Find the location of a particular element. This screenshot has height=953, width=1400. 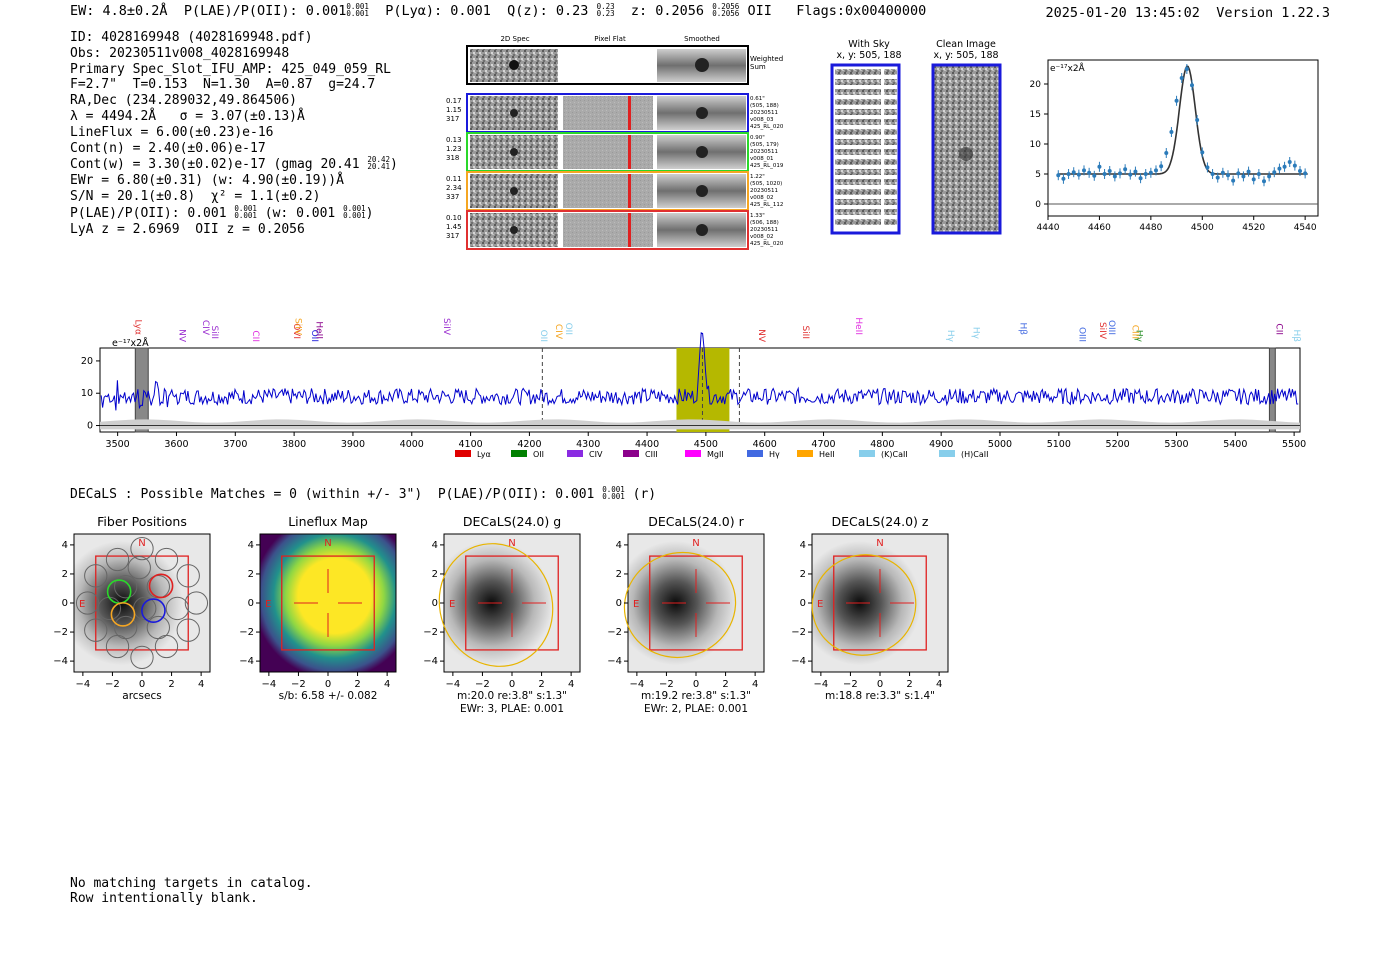

legend-label: OII is located at coordinates (538, 454).